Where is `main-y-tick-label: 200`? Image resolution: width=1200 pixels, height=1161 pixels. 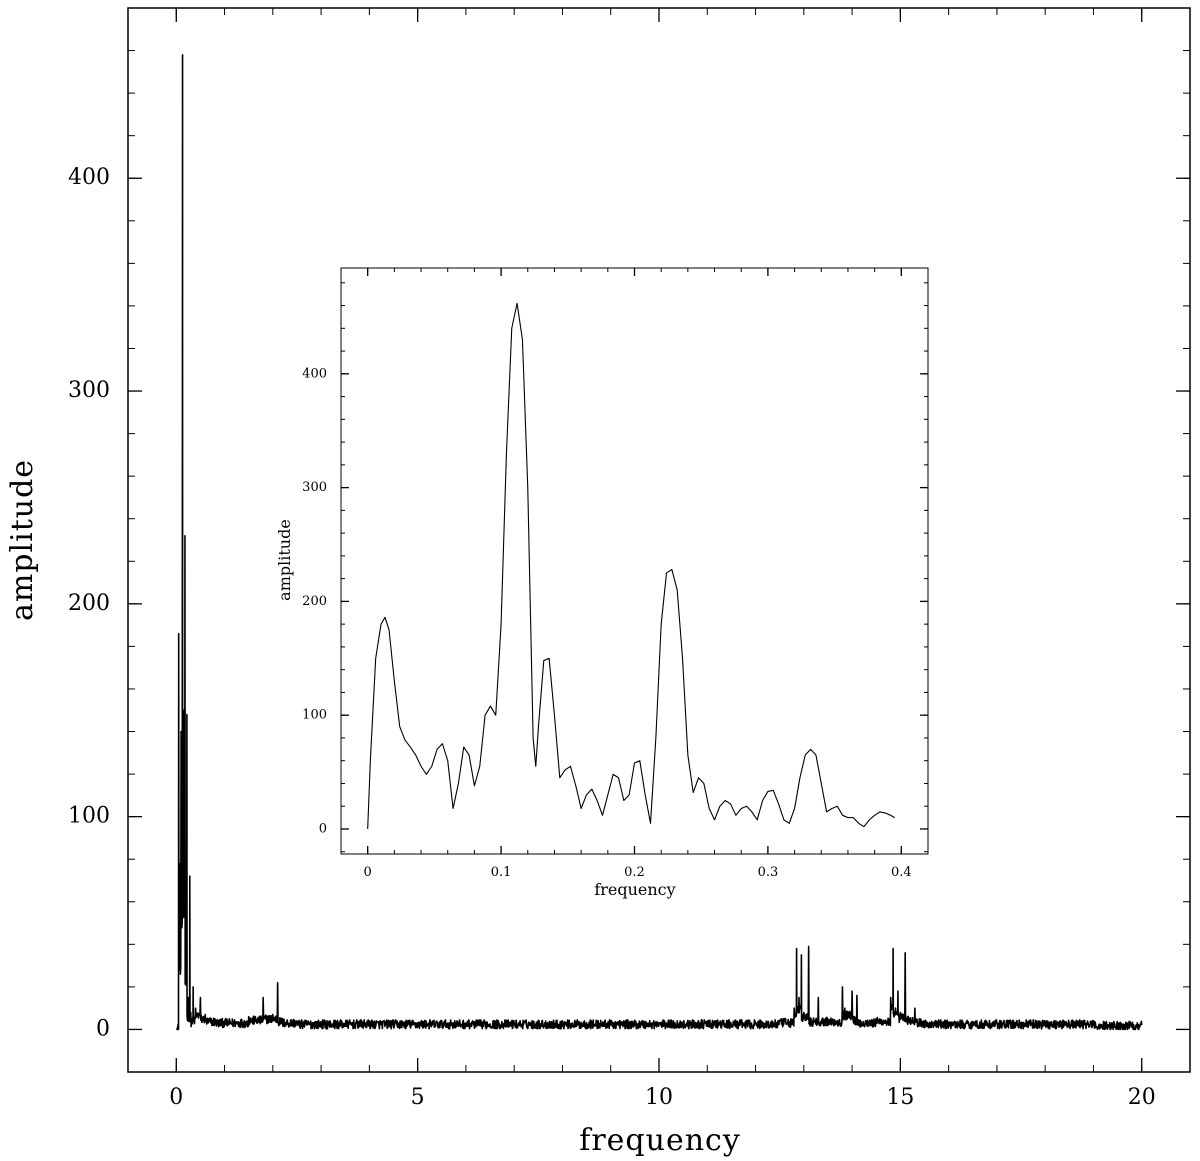
main-y-tick-label: 200 is located at coordinates (89, 603).